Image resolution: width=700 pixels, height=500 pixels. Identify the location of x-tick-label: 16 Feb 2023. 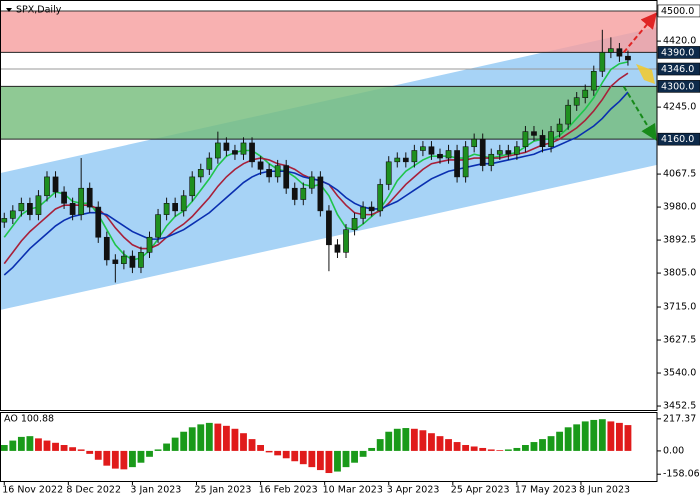
(288, 490).